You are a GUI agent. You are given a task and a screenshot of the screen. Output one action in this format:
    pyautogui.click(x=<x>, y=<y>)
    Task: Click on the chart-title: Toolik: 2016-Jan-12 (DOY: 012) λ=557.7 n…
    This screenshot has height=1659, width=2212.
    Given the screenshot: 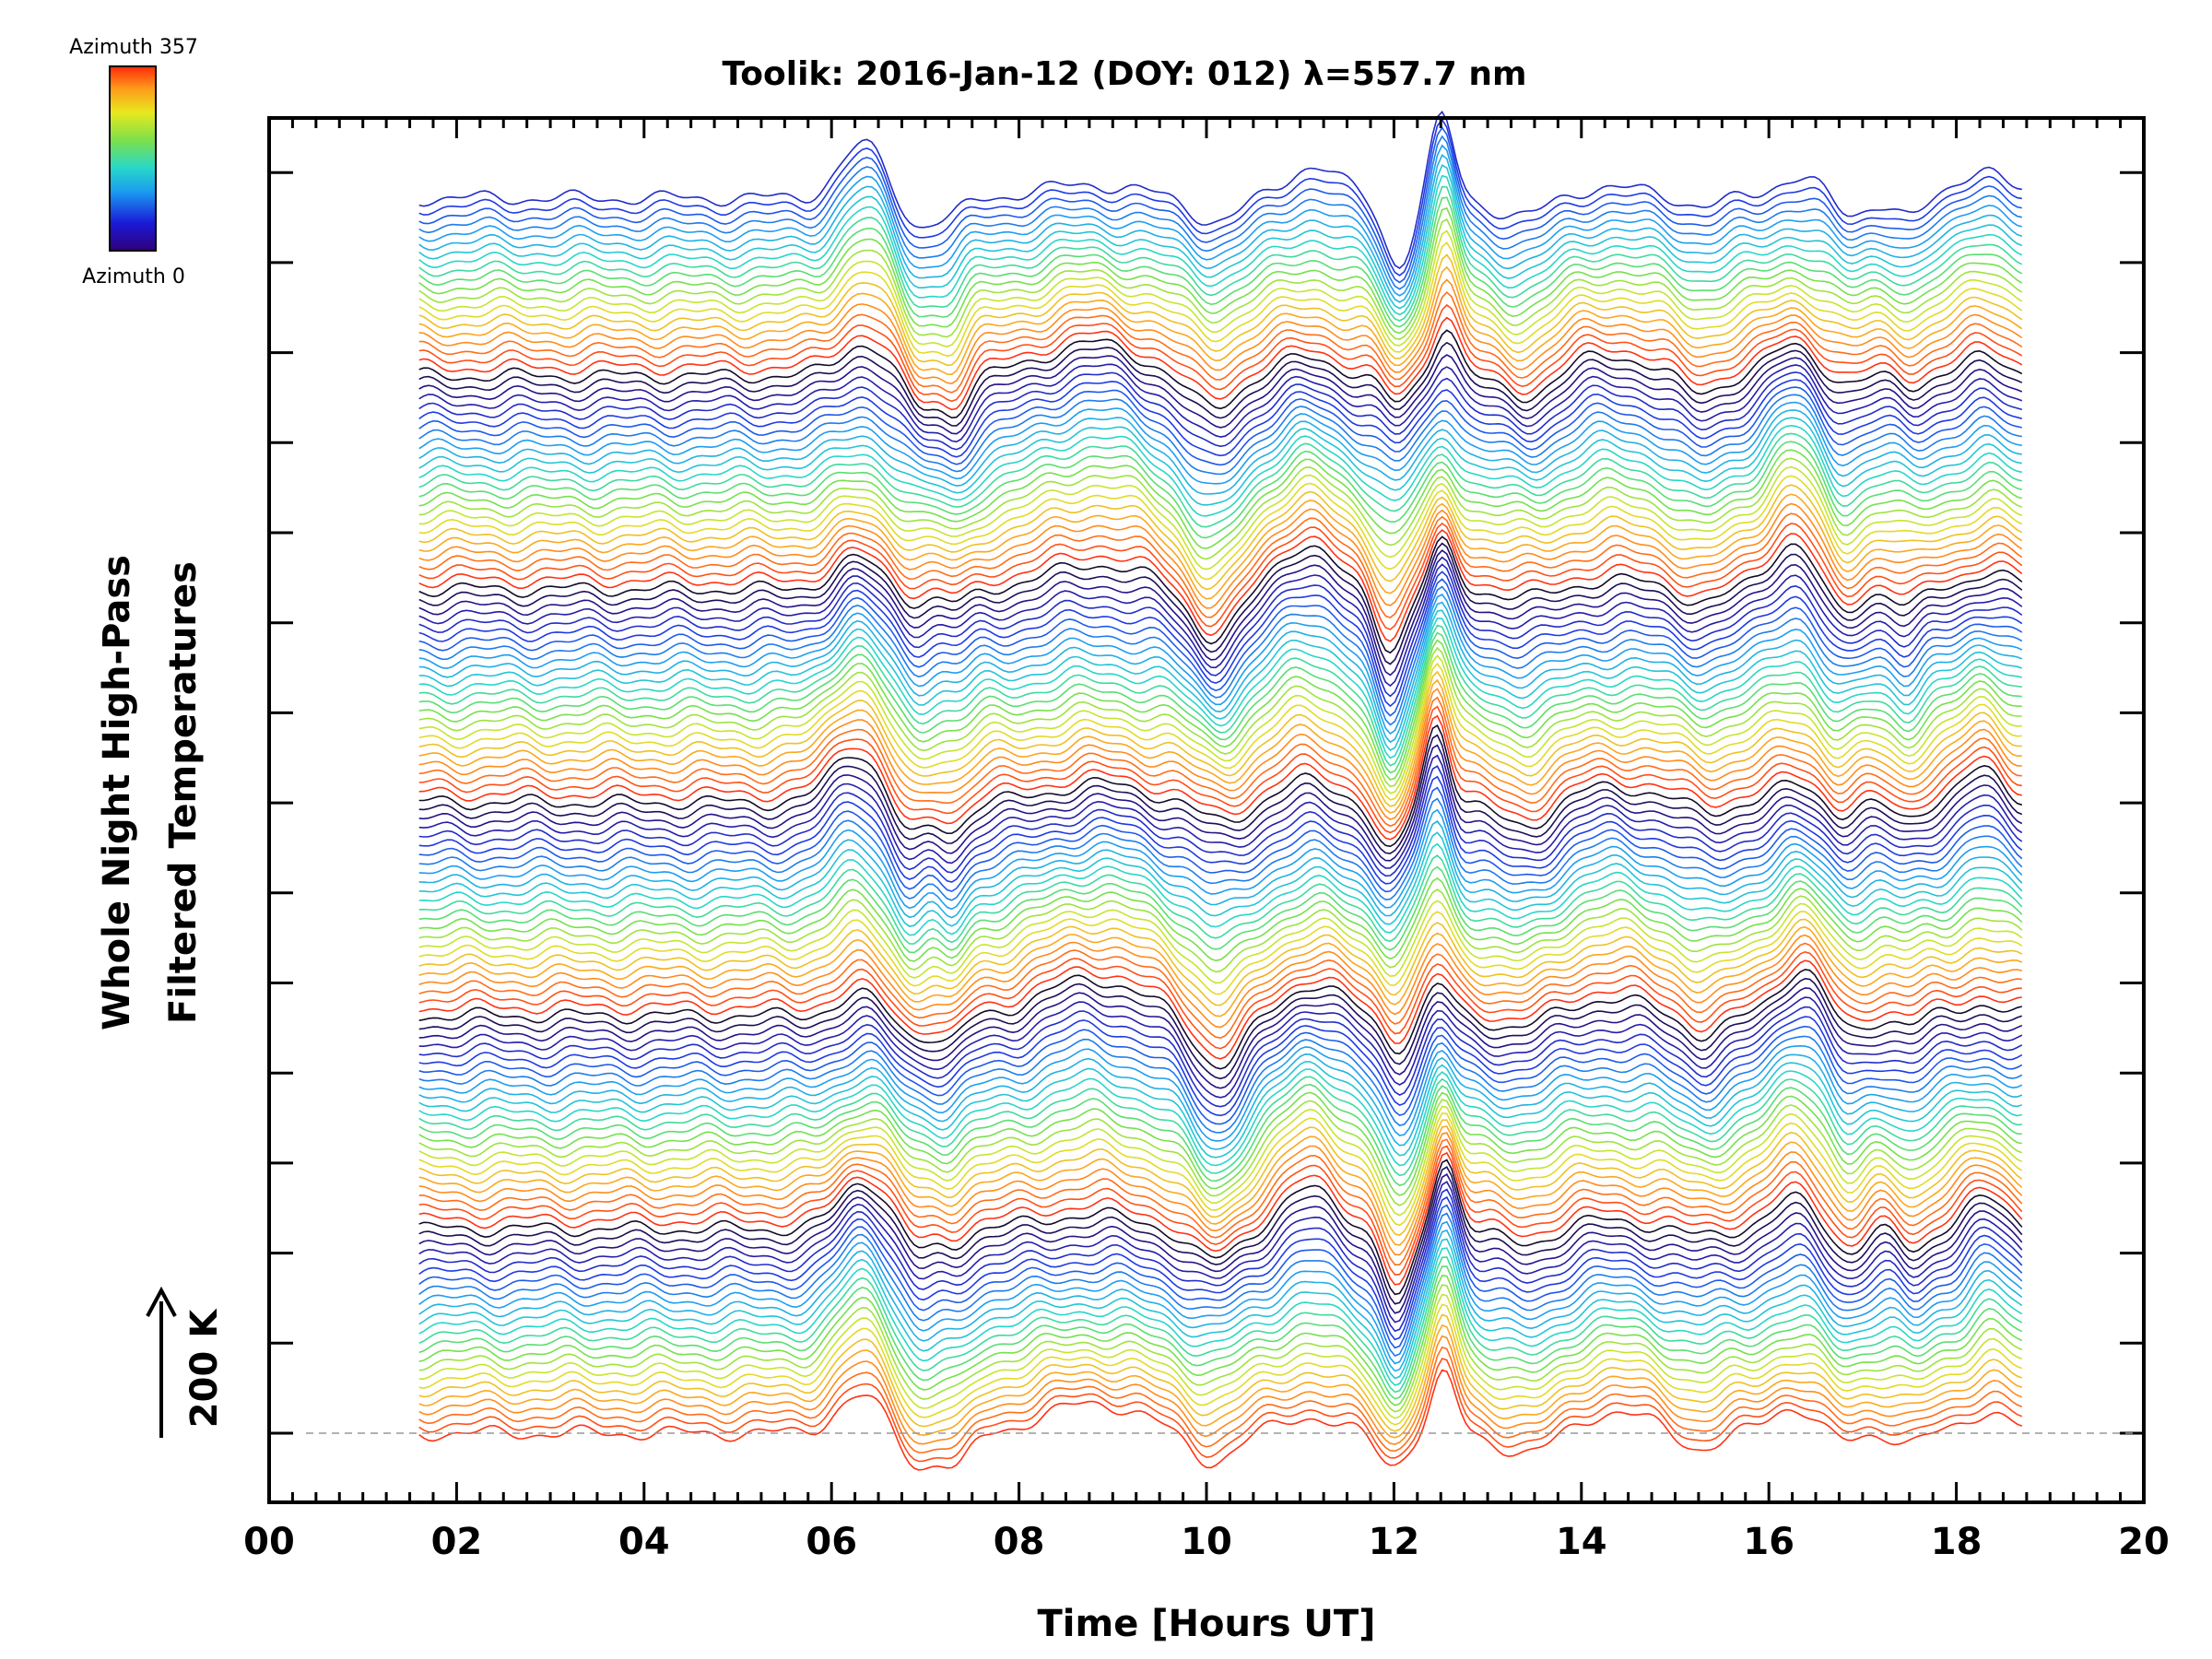 What is the action you would take?
    pyautogui.click(x=1125, y=74)
    